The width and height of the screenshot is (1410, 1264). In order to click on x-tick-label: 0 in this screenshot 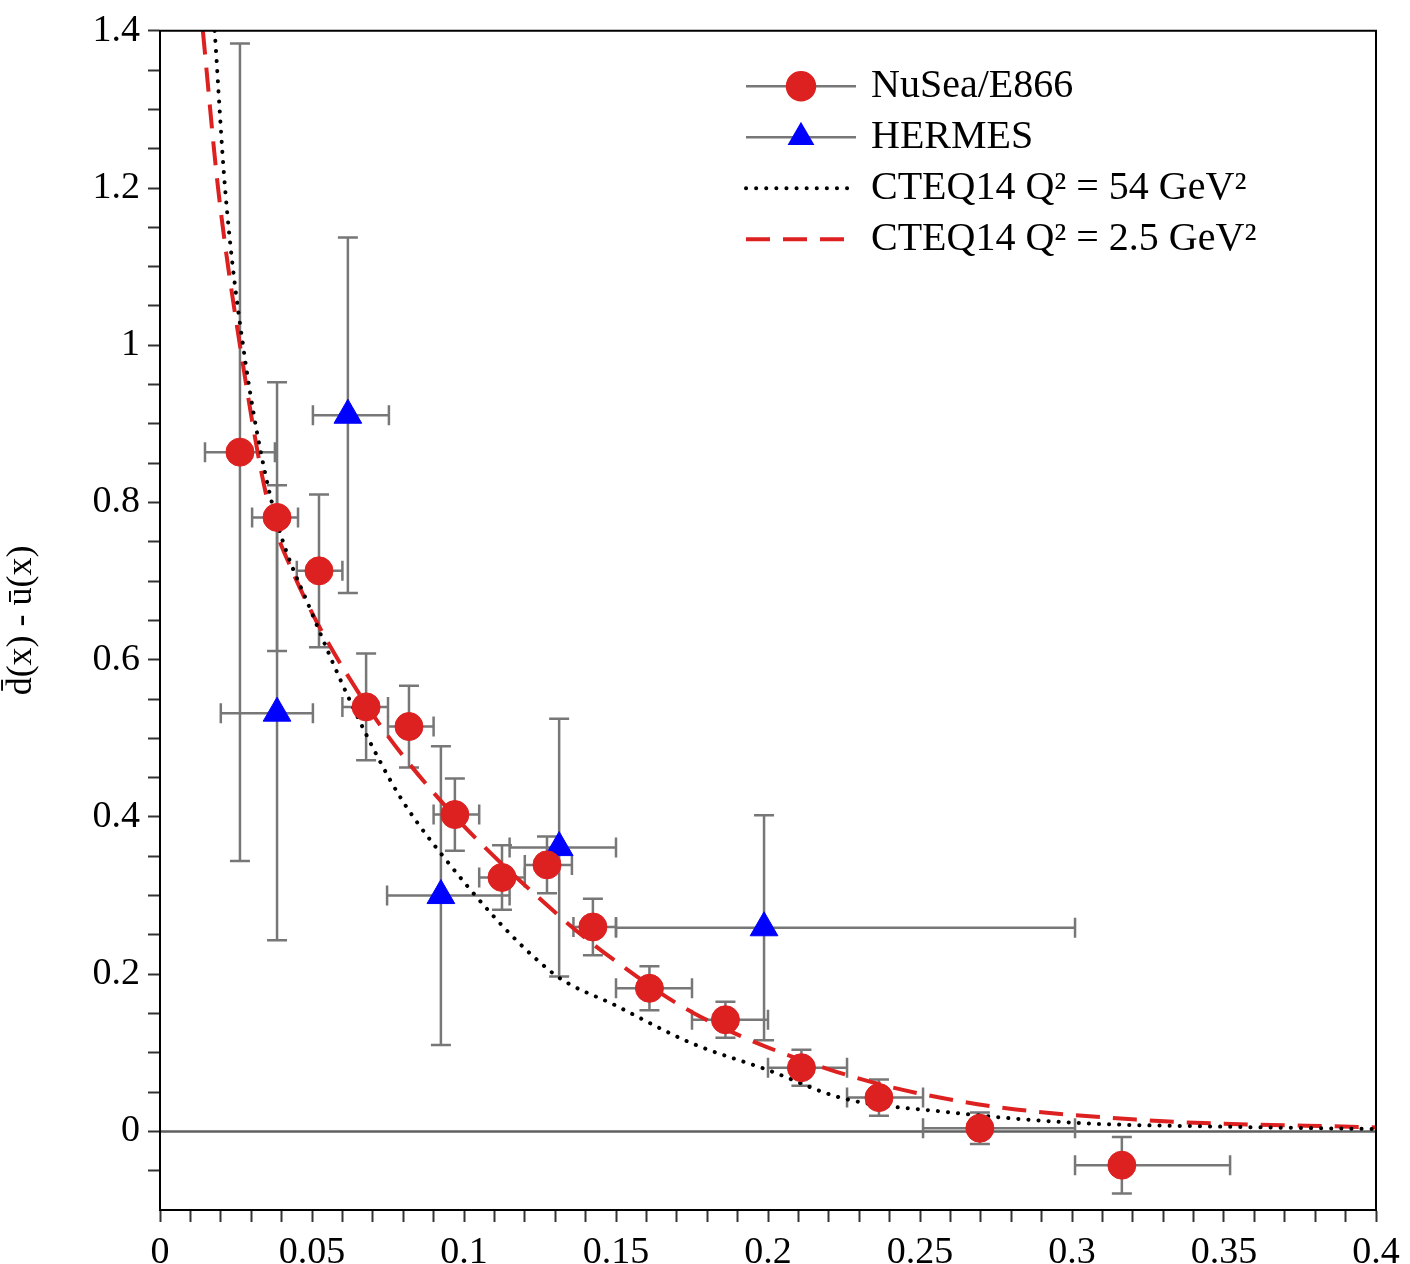, I will do `click(160, 1246)`.